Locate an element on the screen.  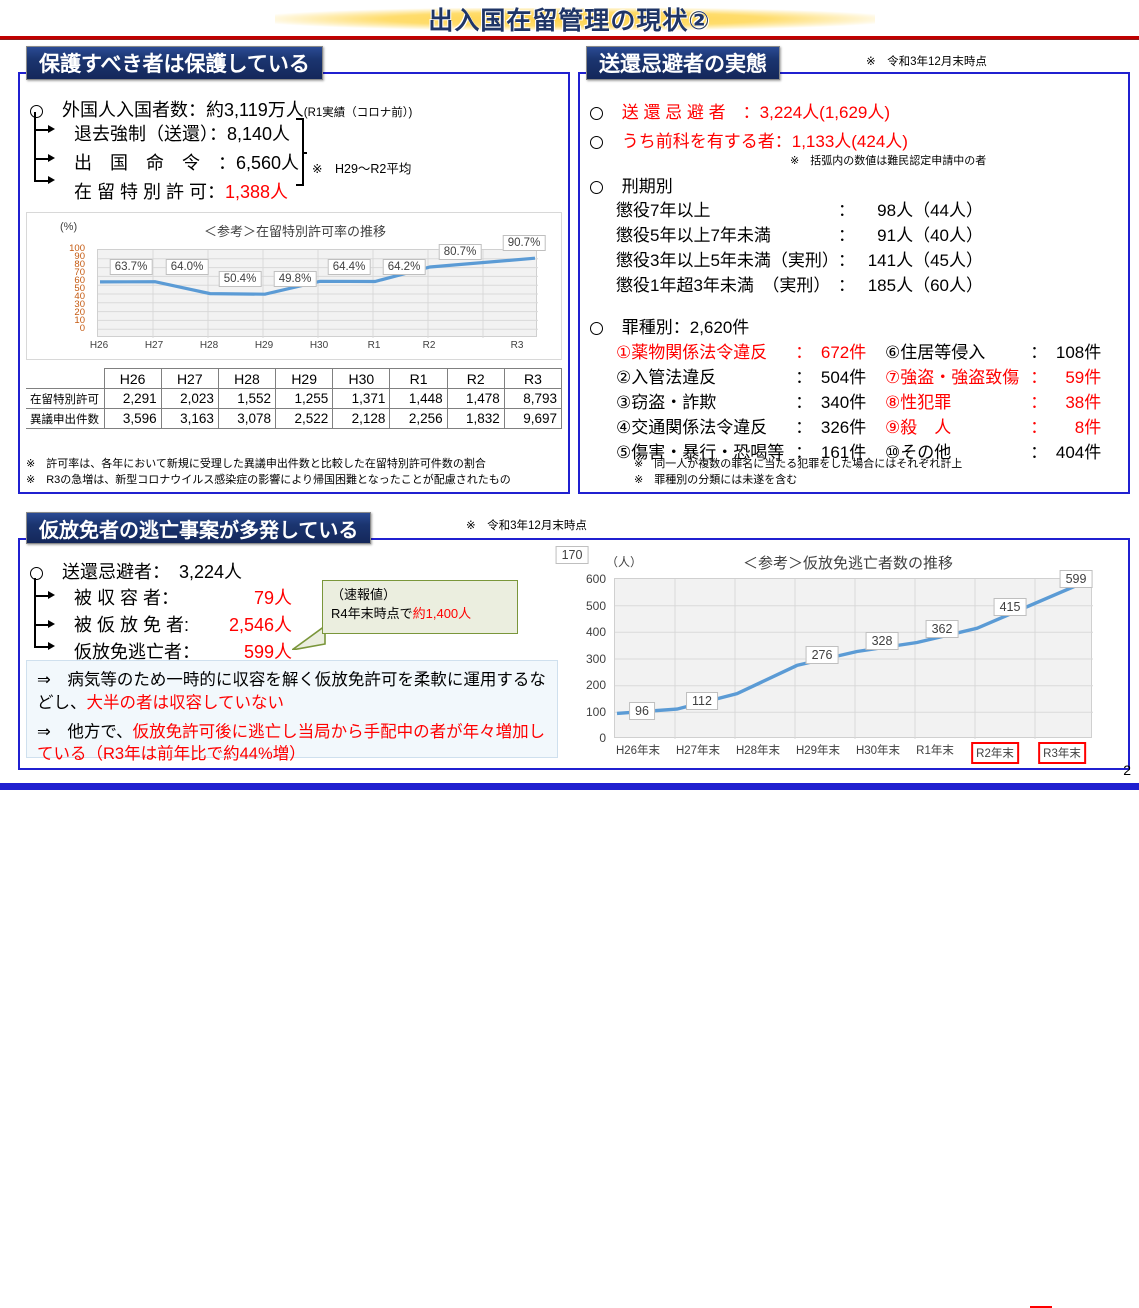
table-row-0-v6: 1,478 is located at coordinates (475, 398).